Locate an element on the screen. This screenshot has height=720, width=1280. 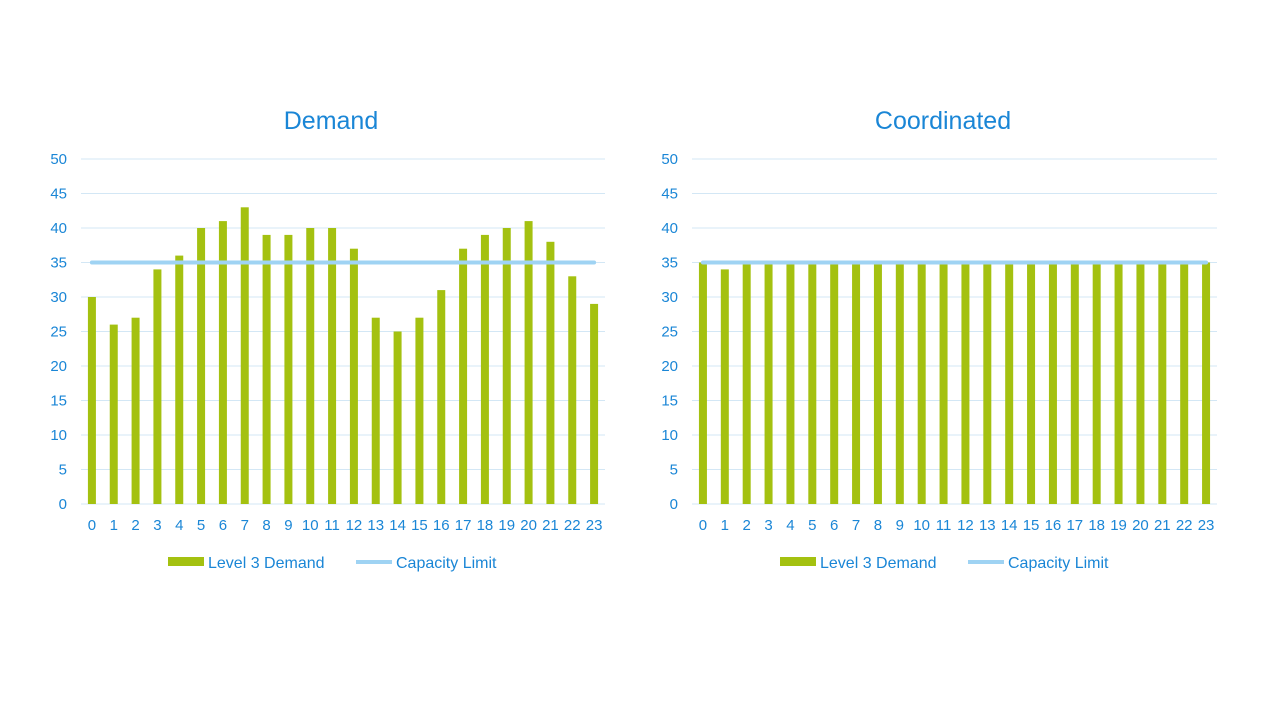
x-tick-label: 2 is located at coordinates (747, 525).